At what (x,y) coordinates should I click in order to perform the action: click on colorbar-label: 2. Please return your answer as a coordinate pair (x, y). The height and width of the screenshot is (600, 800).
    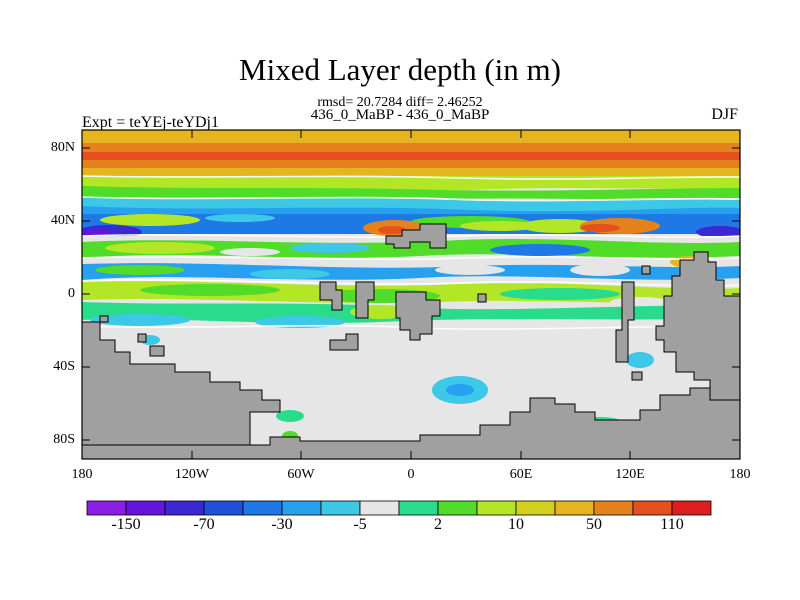
    Looking at the image, I should click on (438, 524).